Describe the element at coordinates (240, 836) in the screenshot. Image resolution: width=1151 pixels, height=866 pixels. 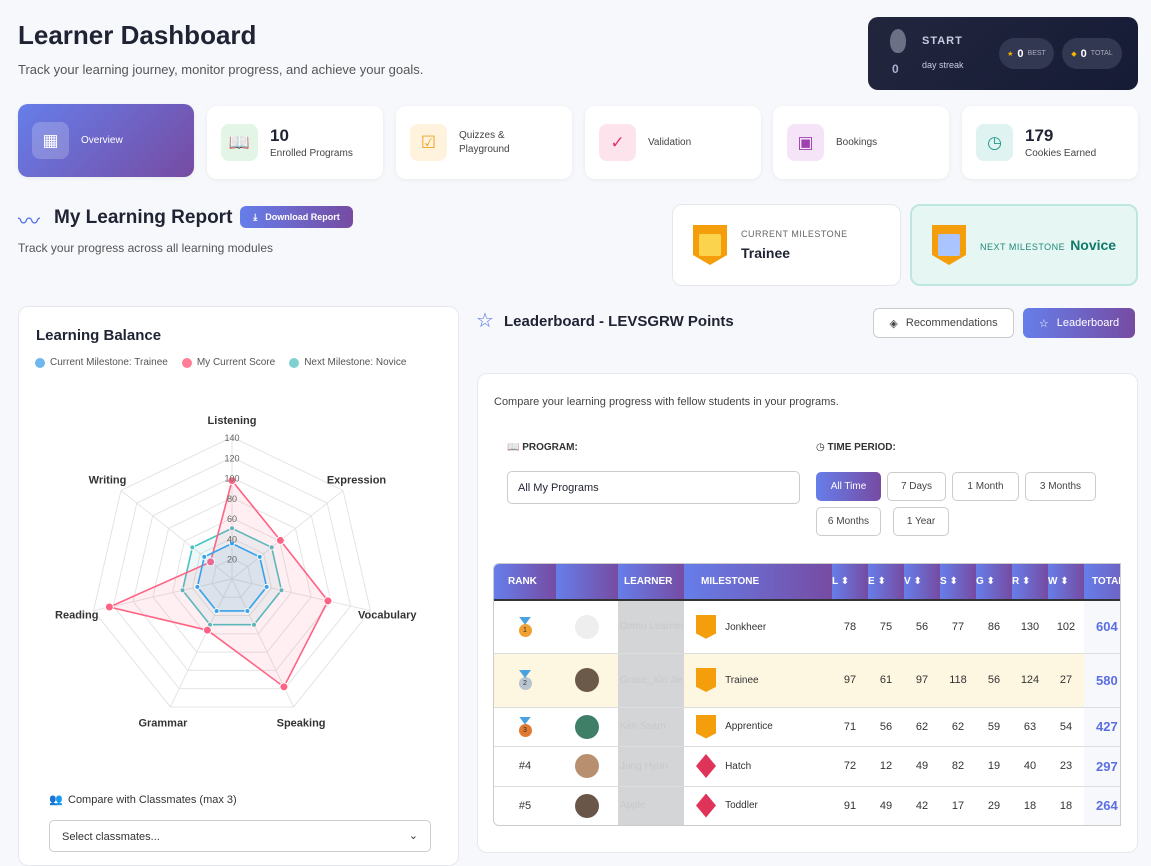
I see `classmates-select: Select classmates... ⌄` at that location.